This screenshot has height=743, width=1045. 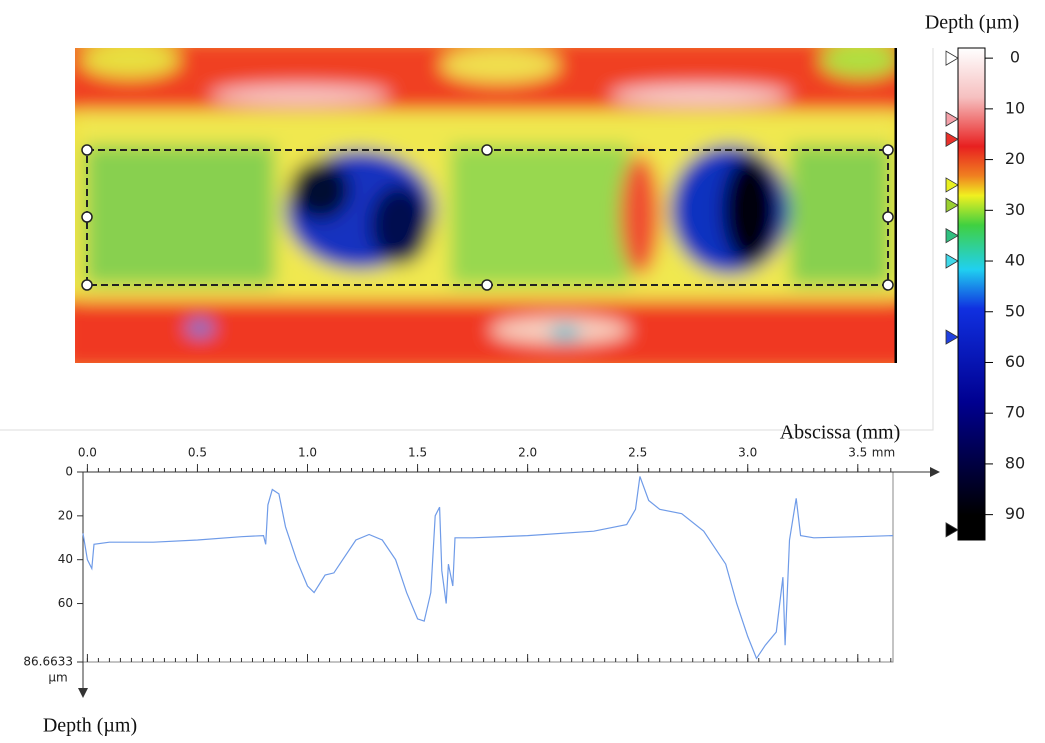 I want to click on x-tick-label: 0.5, so click(x=197, y=453).